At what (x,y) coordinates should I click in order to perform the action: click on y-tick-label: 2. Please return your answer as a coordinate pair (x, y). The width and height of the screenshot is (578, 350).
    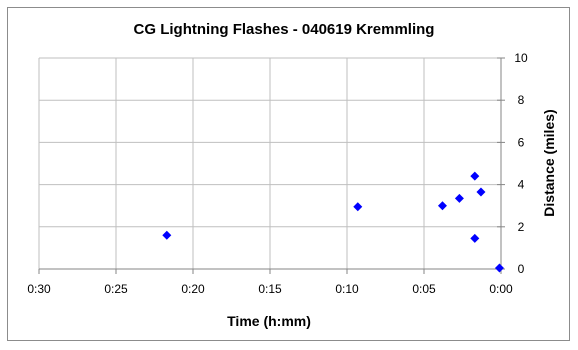
    Looking at the image, I should click on (521, 227).